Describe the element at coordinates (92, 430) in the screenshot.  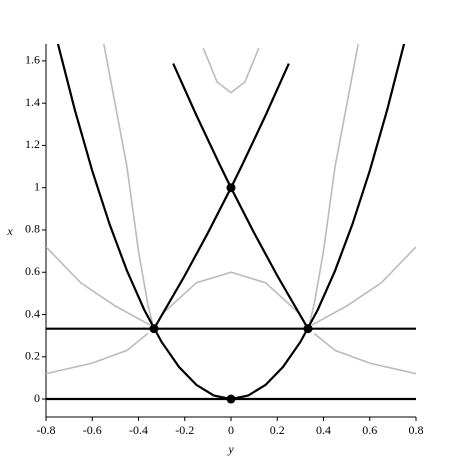
I see `x-tick-label: -0.6` at that location.